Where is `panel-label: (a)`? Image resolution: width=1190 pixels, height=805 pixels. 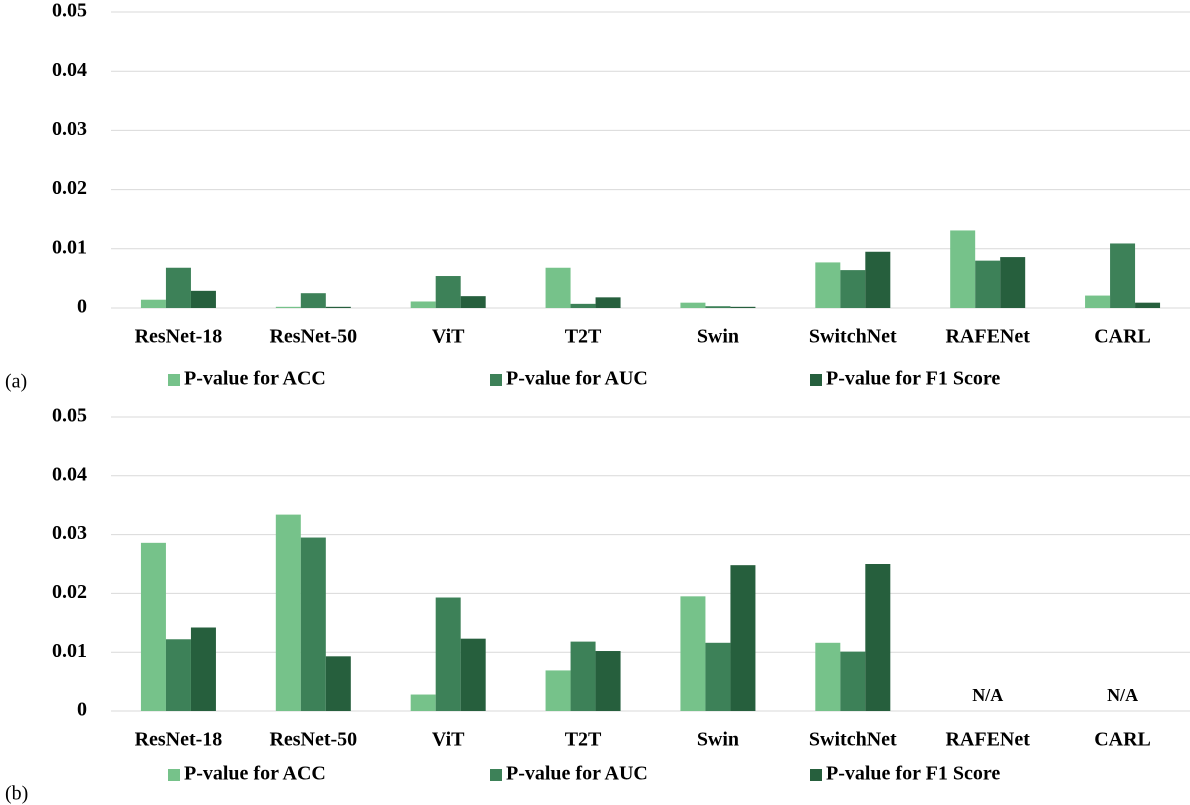
panel-label: (a) is located at coordinates (16, 382).